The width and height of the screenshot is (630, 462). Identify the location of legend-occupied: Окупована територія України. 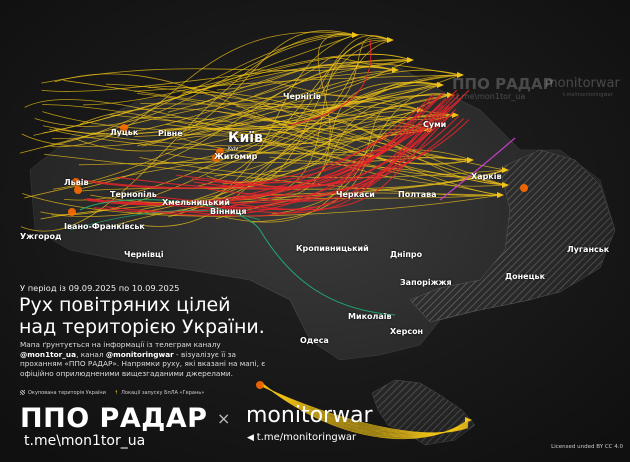
(63, 393).